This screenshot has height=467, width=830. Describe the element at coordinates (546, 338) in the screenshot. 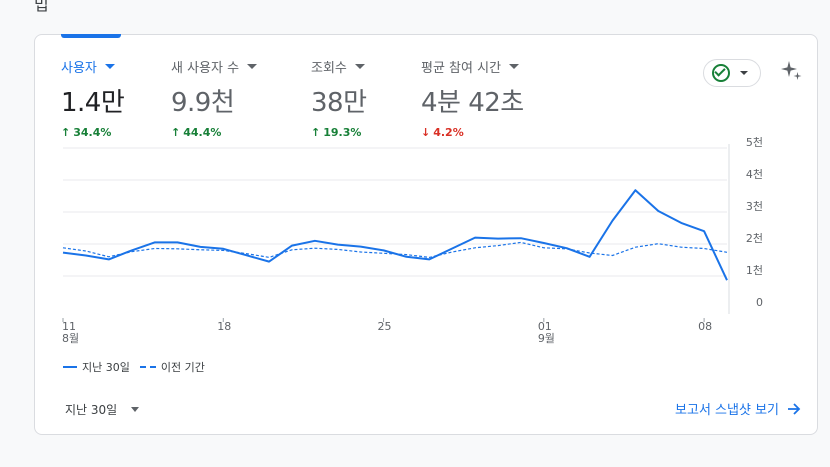

I see `x-tick-sublabel: 9월` at that location.